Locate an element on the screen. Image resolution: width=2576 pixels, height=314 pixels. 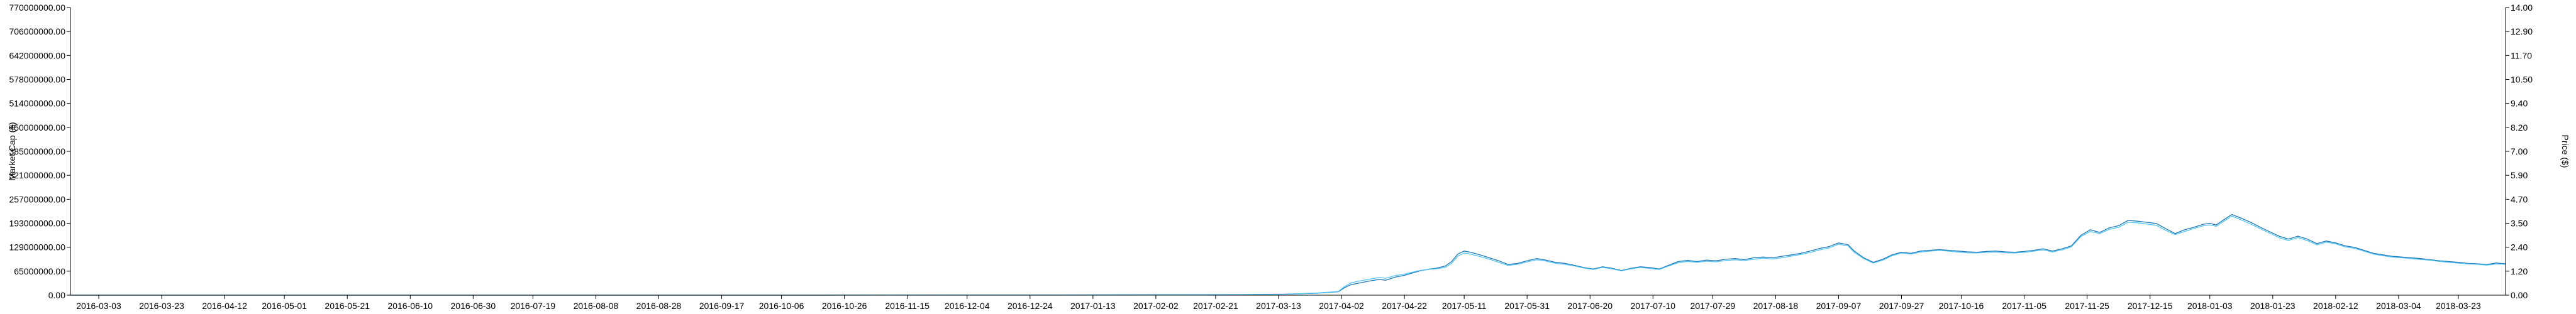
x-tick-label: 2017-07-10 is located at coordinates (1652, 306).